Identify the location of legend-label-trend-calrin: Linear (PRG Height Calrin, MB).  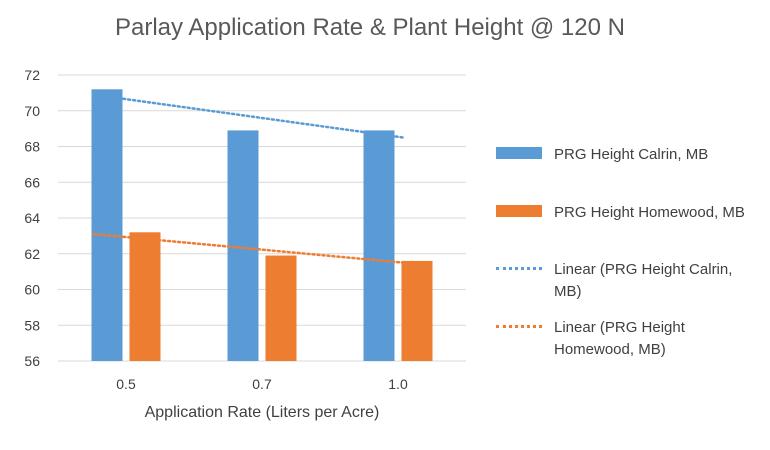
(643, 280).